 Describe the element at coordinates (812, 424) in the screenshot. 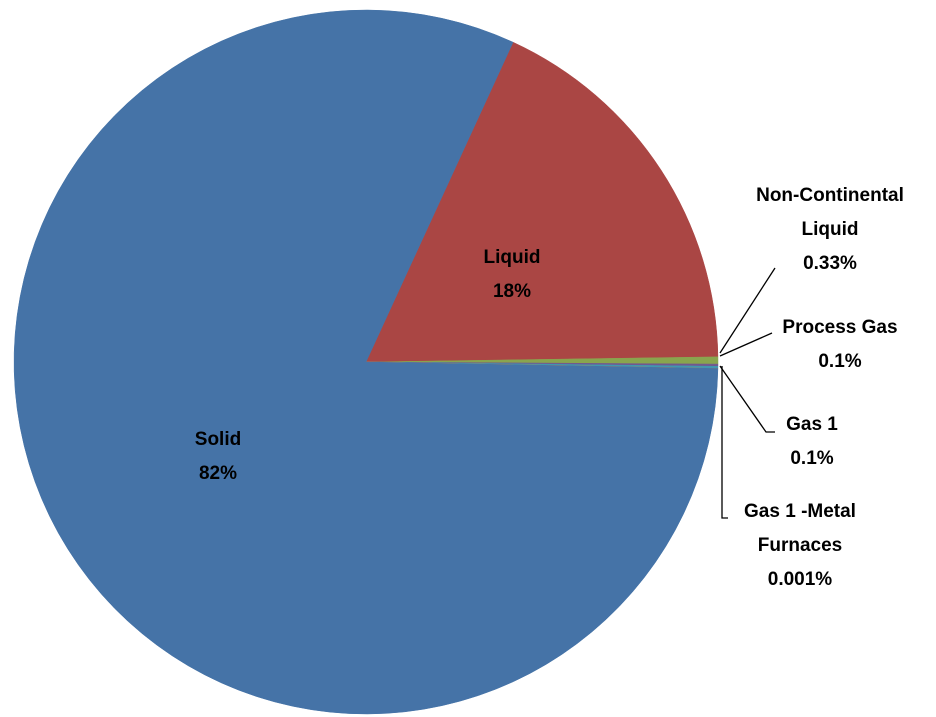

I see `slice-name: Gas 1` at that location.